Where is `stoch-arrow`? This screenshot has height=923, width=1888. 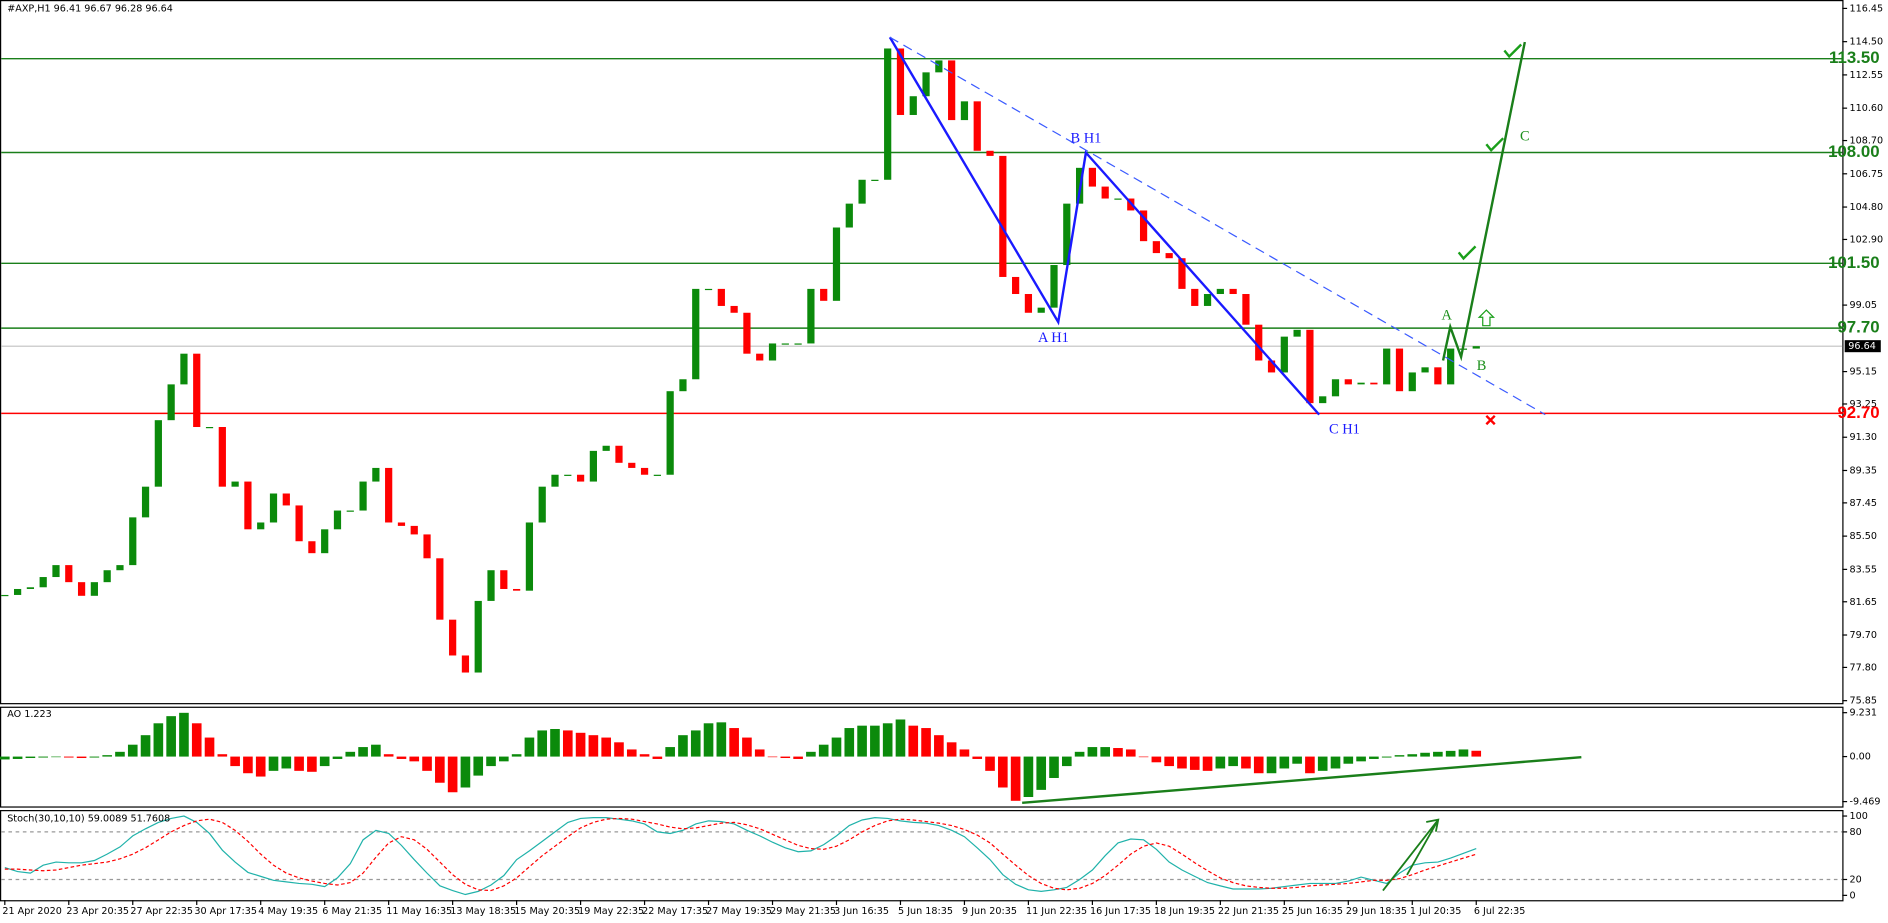 stoch-arrow is located at coordinates (1411, 855).